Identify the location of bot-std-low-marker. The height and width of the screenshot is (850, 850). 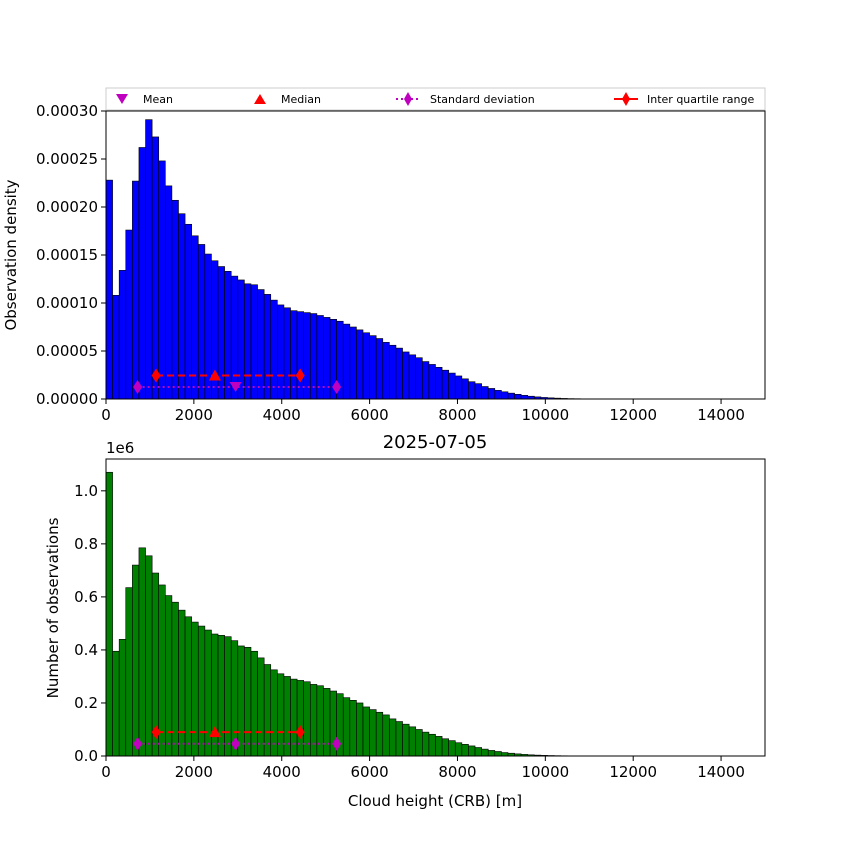
(138, 743).